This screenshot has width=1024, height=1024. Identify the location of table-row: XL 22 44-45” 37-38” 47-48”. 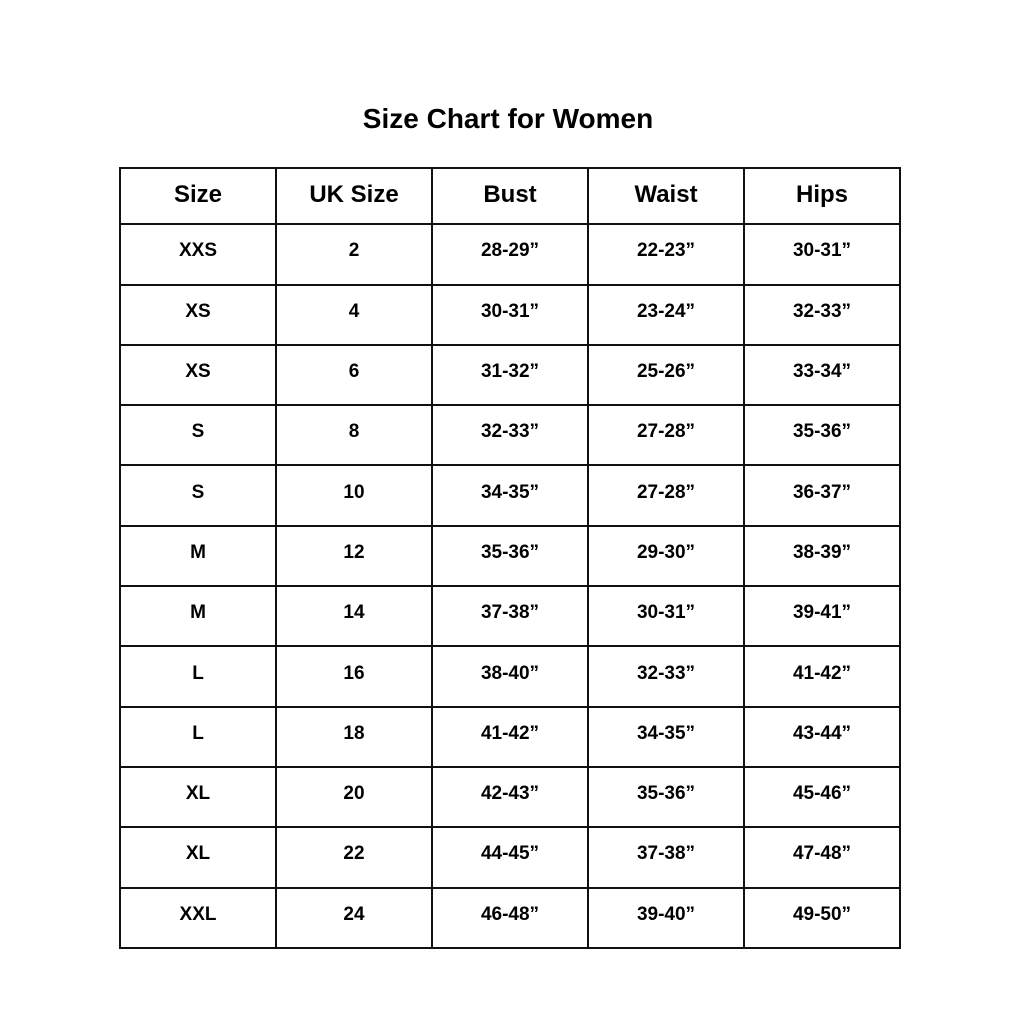
(510, 857).